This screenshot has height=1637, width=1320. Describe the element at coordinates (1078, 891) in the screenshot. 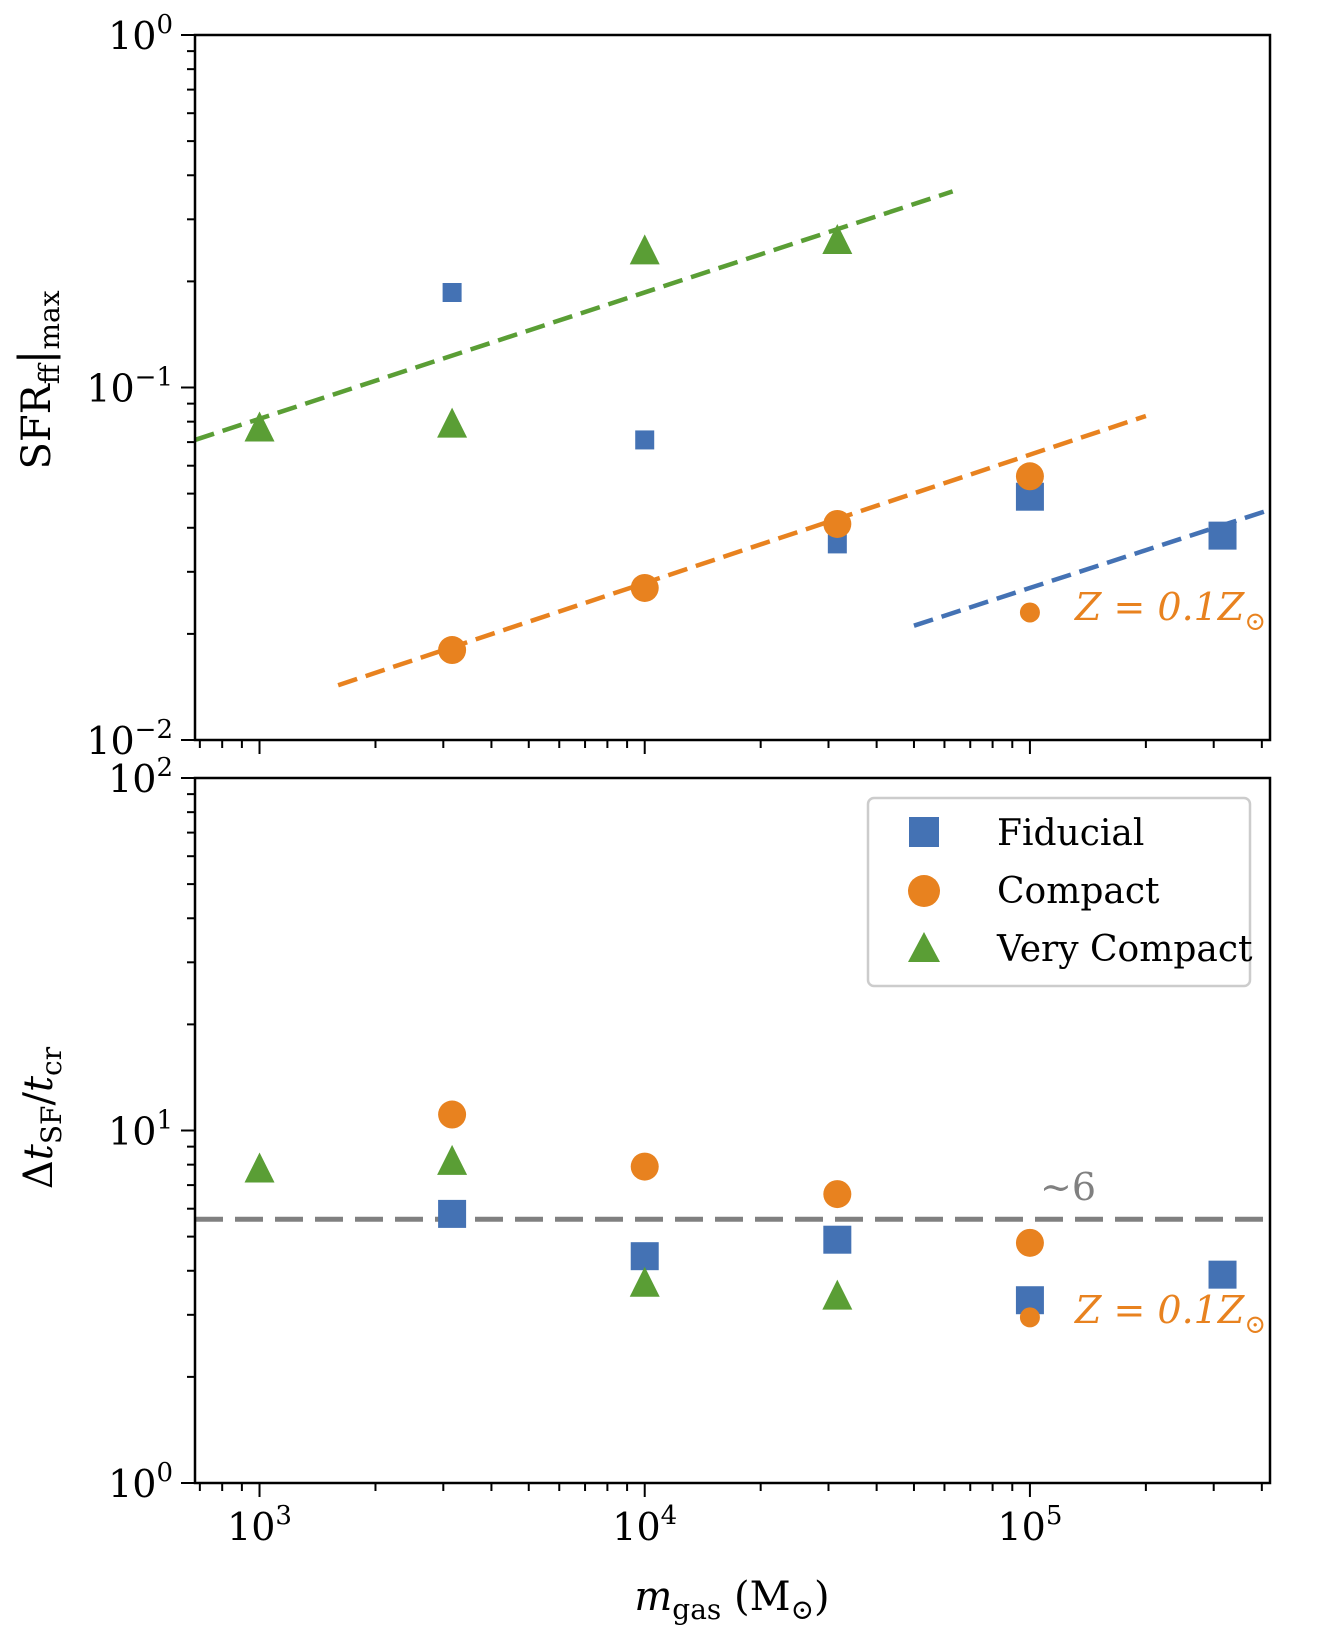

I see `legend-compact-label: Compact` at that location.